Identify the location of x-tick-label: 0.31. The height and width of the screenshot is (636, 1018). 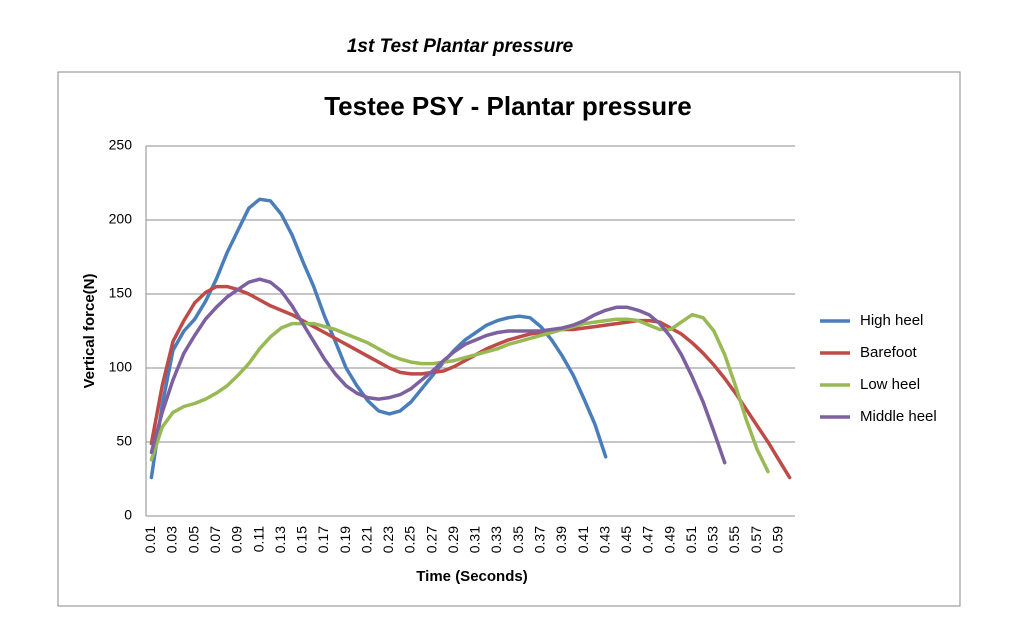
(475, 539).